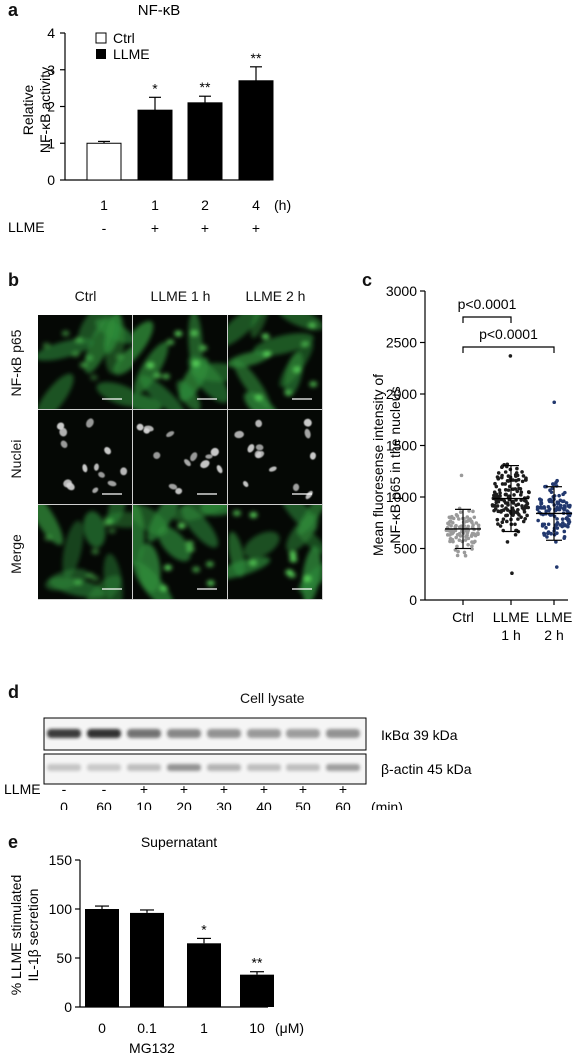 The width and height of the screenshot is (583, 1058). Describe the element at coordinates (64, 958) in the screenshot. I see `chart-e-ytick-label: 50` at that location.